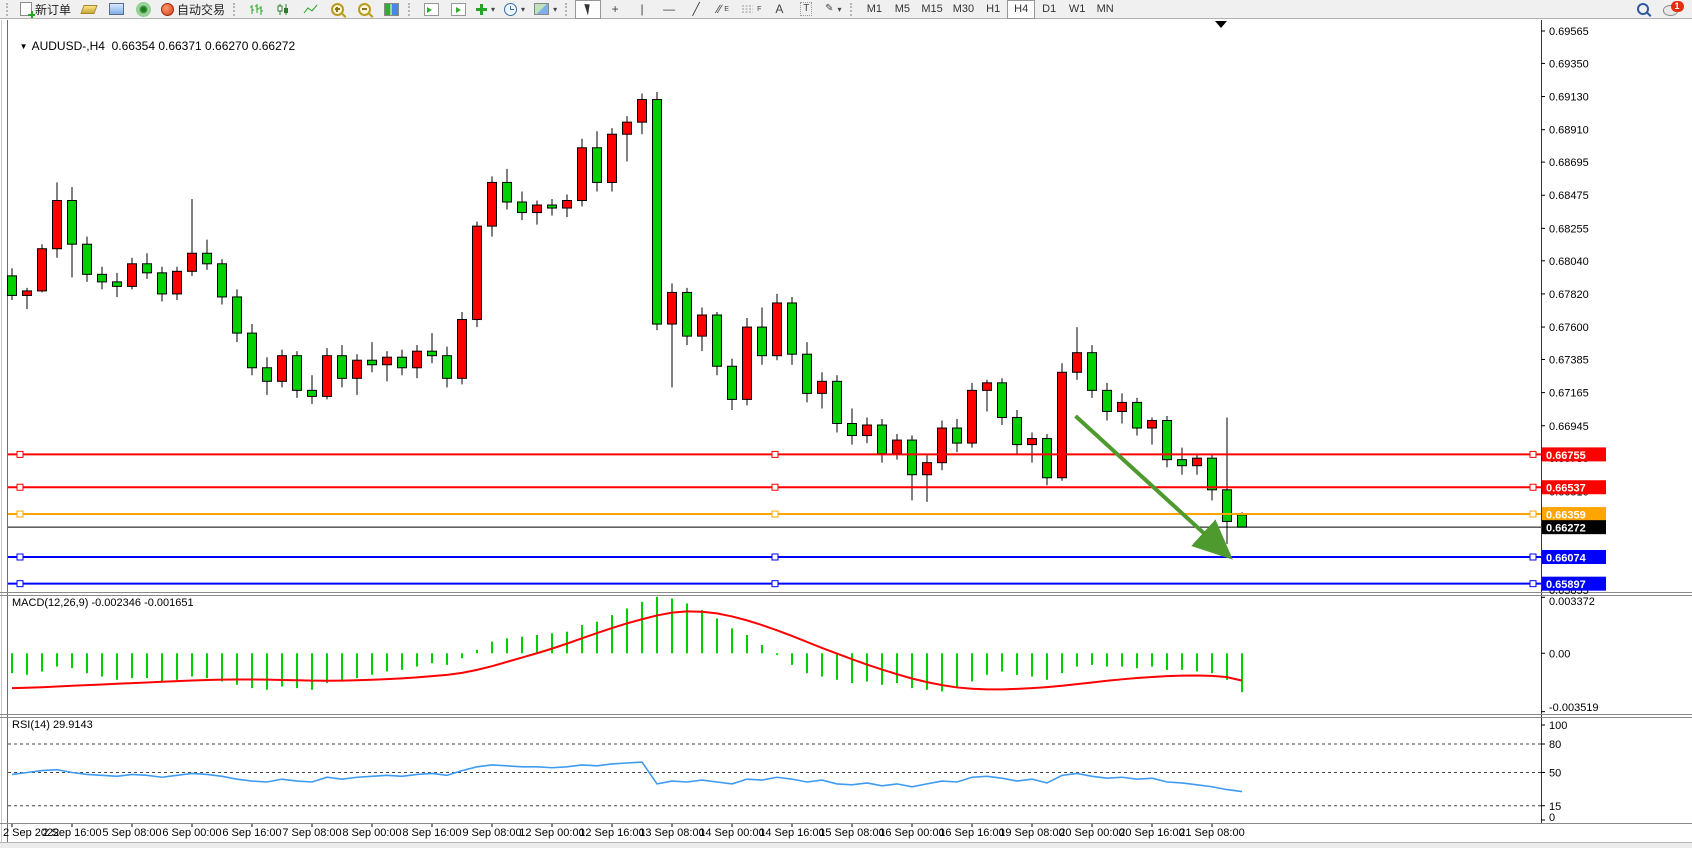 Image resolution: width=1692 pixels, height=848 pixels. Describe the element at coordinates (902, 9) in the screenshot. I see `timeframe-m5-button: M5` at that location.